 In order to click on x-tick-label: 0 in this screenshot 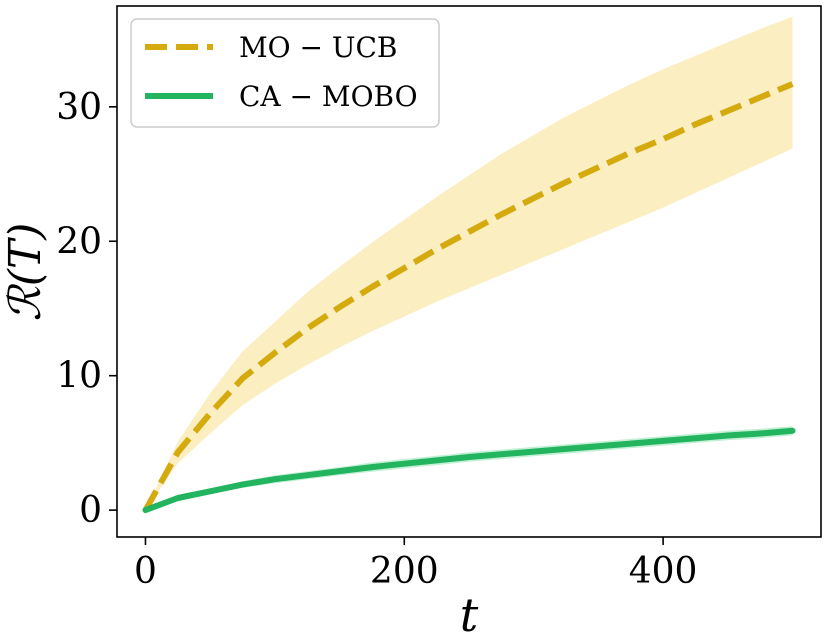, I will do `click(145, 571)`.